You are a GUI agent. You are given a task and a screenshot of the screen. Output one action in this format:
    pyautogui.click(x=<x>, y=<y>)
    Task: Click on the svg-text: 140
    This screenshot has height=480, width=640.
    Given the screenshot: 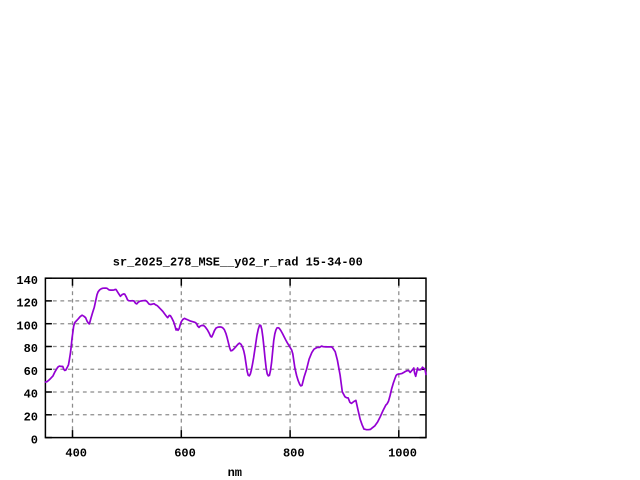 What is the action you would take?
    pyautogui.click(x=27, y=281)
    